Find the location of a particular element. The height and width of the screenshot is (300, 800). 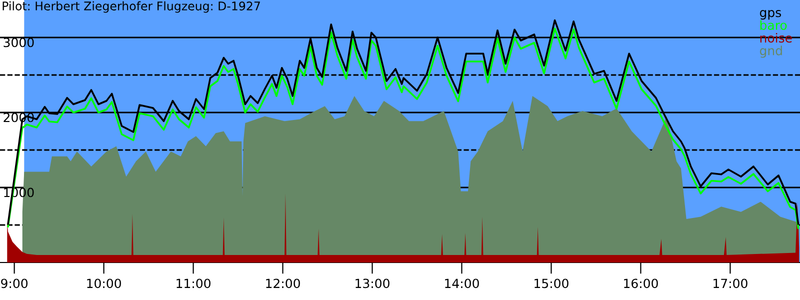

x-tick-label: 12:00 is located at coordinates (283, 283).